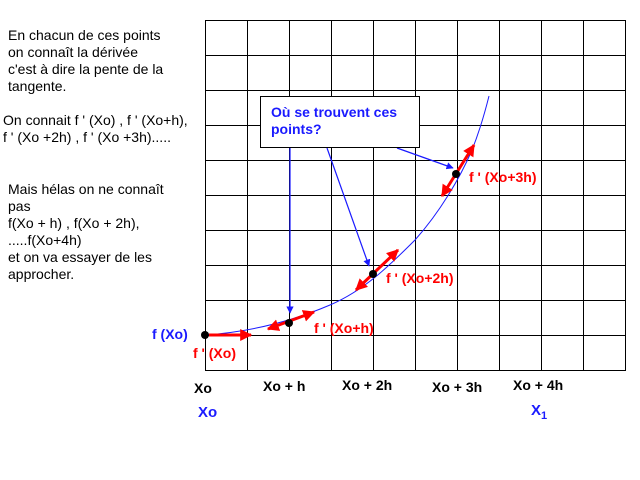  Describe the element at coordinates (205, 335) in the screenshot. I see `point-xo` at that location.